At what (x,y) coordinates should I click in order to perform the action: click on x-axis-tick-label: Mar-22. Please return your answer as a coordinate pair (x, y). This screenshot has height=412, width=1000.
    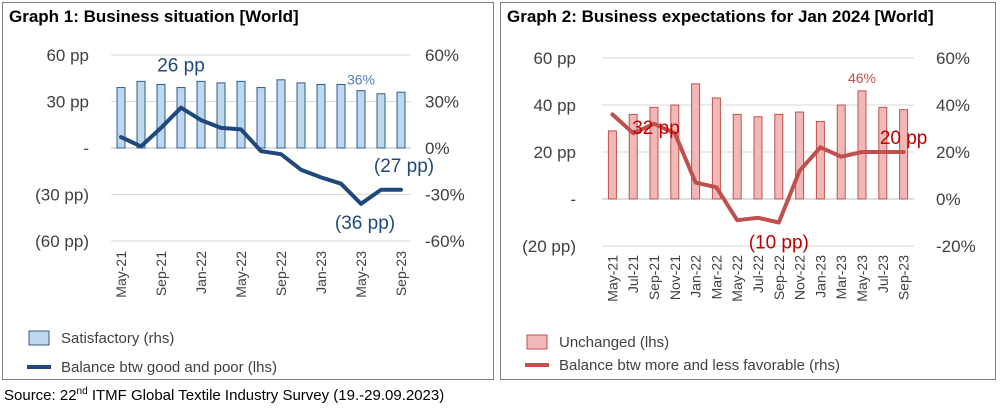
    Looking at the image, I should click on (716, 277).